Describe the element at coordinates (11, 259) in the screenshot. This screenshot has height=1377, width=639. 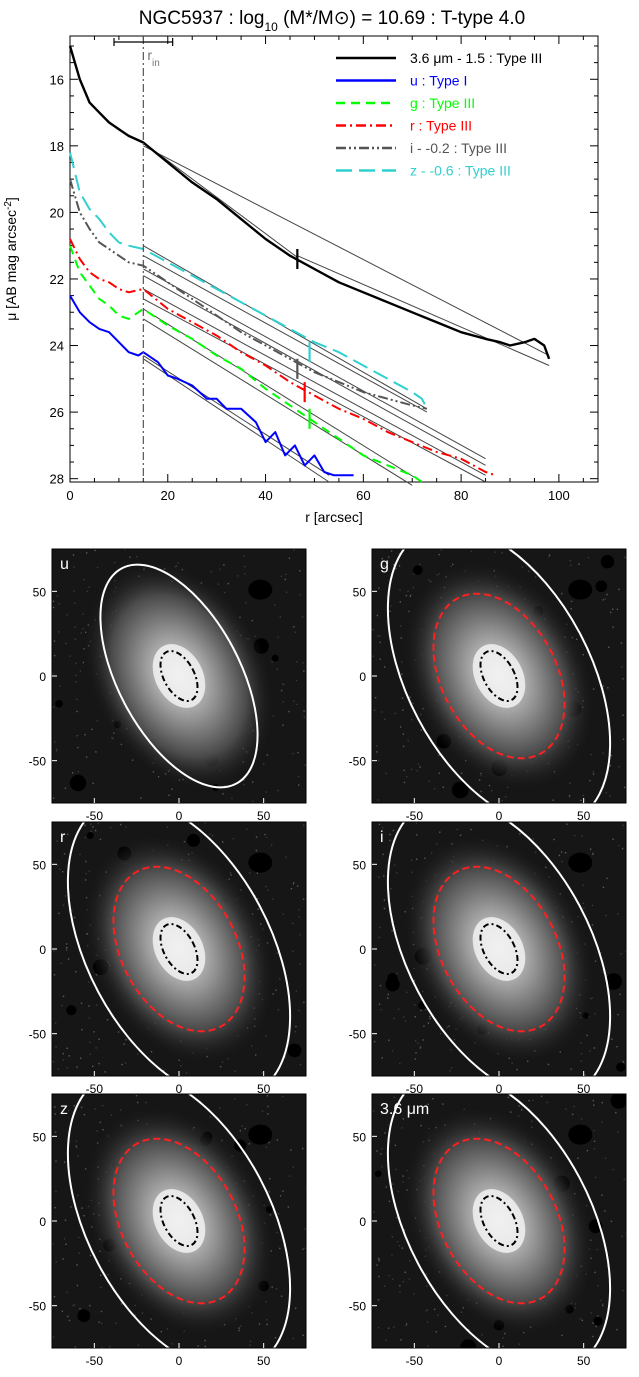
I see `y-axis-label: μ [AB mag arcsec-2]` at that location.